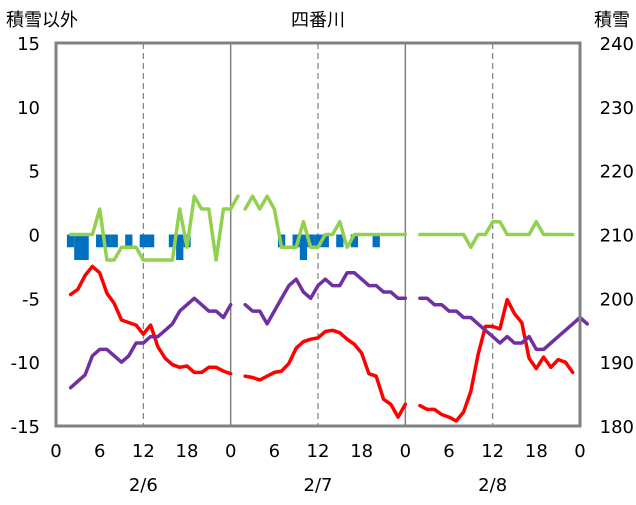  What do you see at coordinates (617, 44) in the screenshot?
I see `right-tick-label: 240` at bounding box center [617, 44].